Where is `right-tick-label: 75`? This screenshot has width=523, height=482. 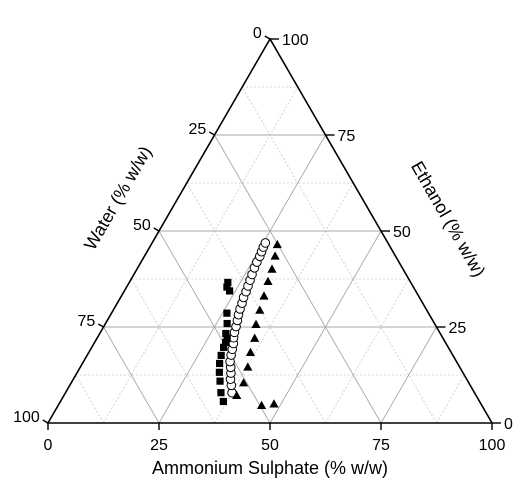
right-tick-label: 75 is located at coordinates (347, 136).